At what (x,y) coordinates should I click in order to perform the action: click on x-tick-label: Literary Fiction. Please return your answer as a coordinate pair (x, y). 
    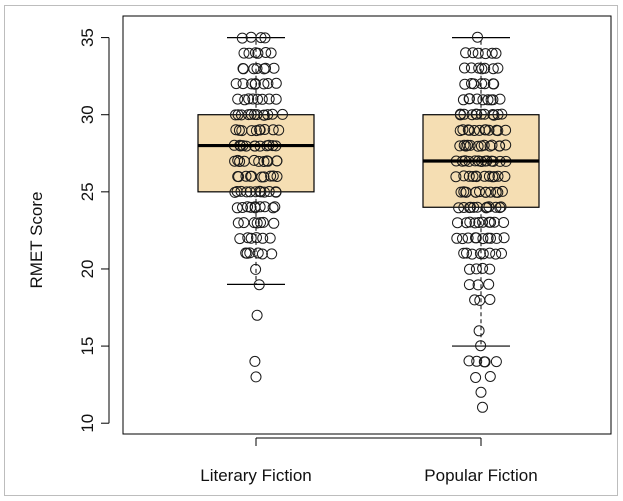
    Looking at the image, I should click on (255, 475).